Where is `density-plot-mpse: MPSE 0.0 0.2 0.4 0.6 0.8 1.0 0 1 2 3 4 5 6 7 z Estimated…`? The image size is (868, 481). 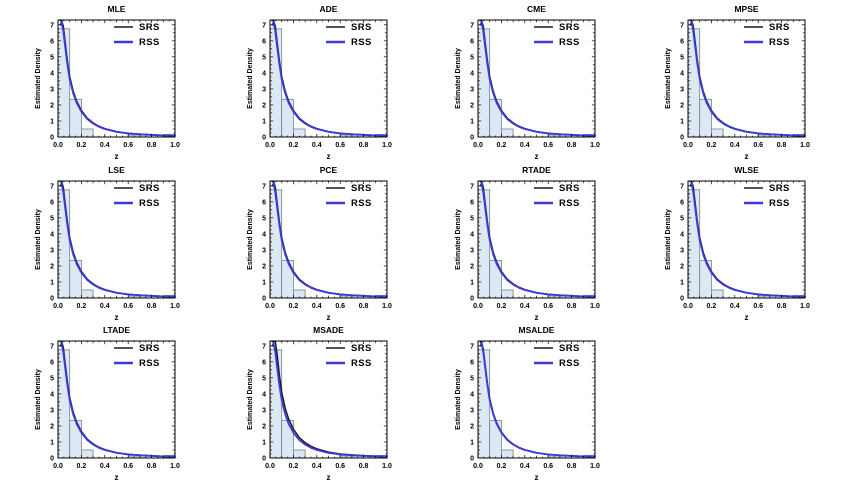
density-plot-mpse: MPSE 0.0 0.2 0.4 0.6 0.8 1.0 0 1 2 3 4 5 6 7 z Estimated… is located at coordinates (737, 82).